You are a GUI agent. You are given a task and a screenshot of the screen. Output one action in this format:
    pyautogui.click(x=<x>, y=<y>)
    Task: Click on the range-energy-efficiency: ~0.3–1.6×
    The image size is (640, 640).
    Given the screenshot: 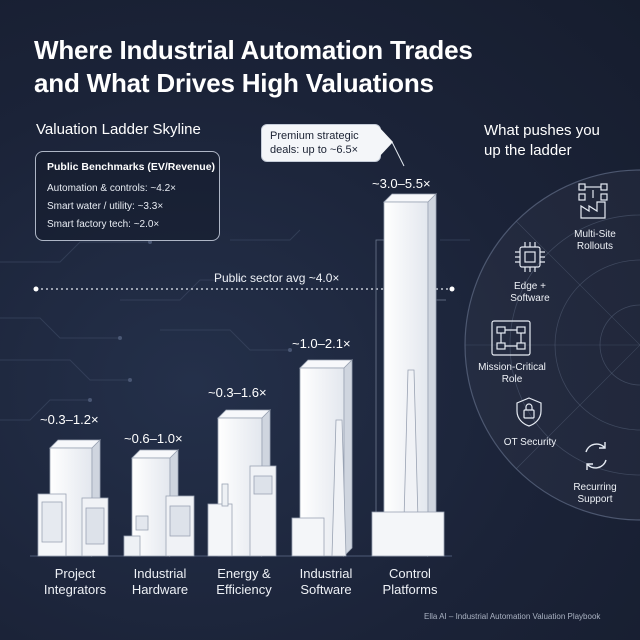 What is the action you would take?
    pyautogui.click(x=237, y=392)
    